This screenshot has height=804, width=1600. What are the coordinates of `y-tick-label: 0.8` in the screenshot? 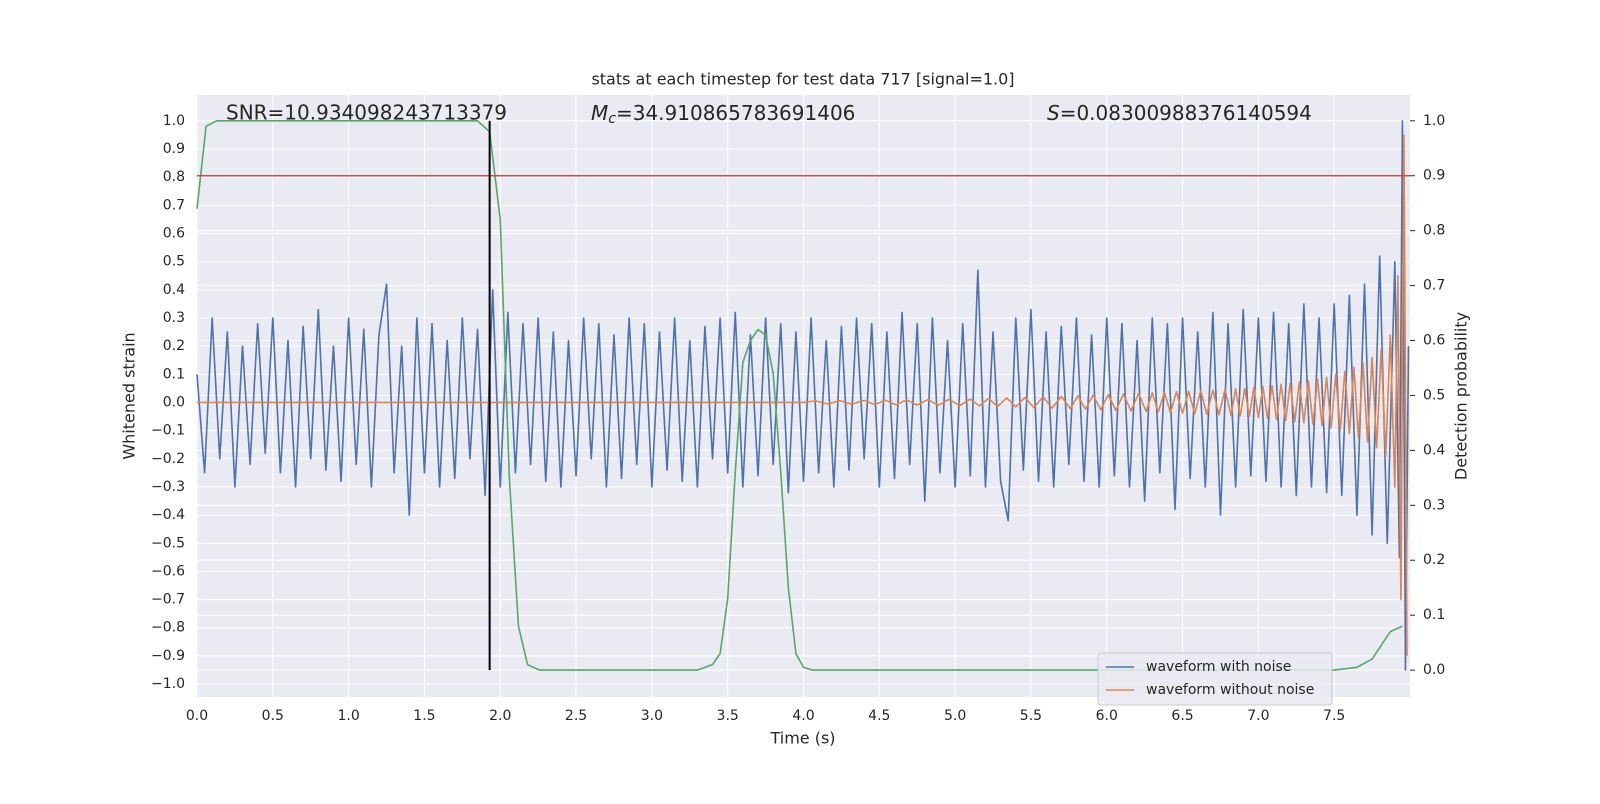 It's located at (174, 177).